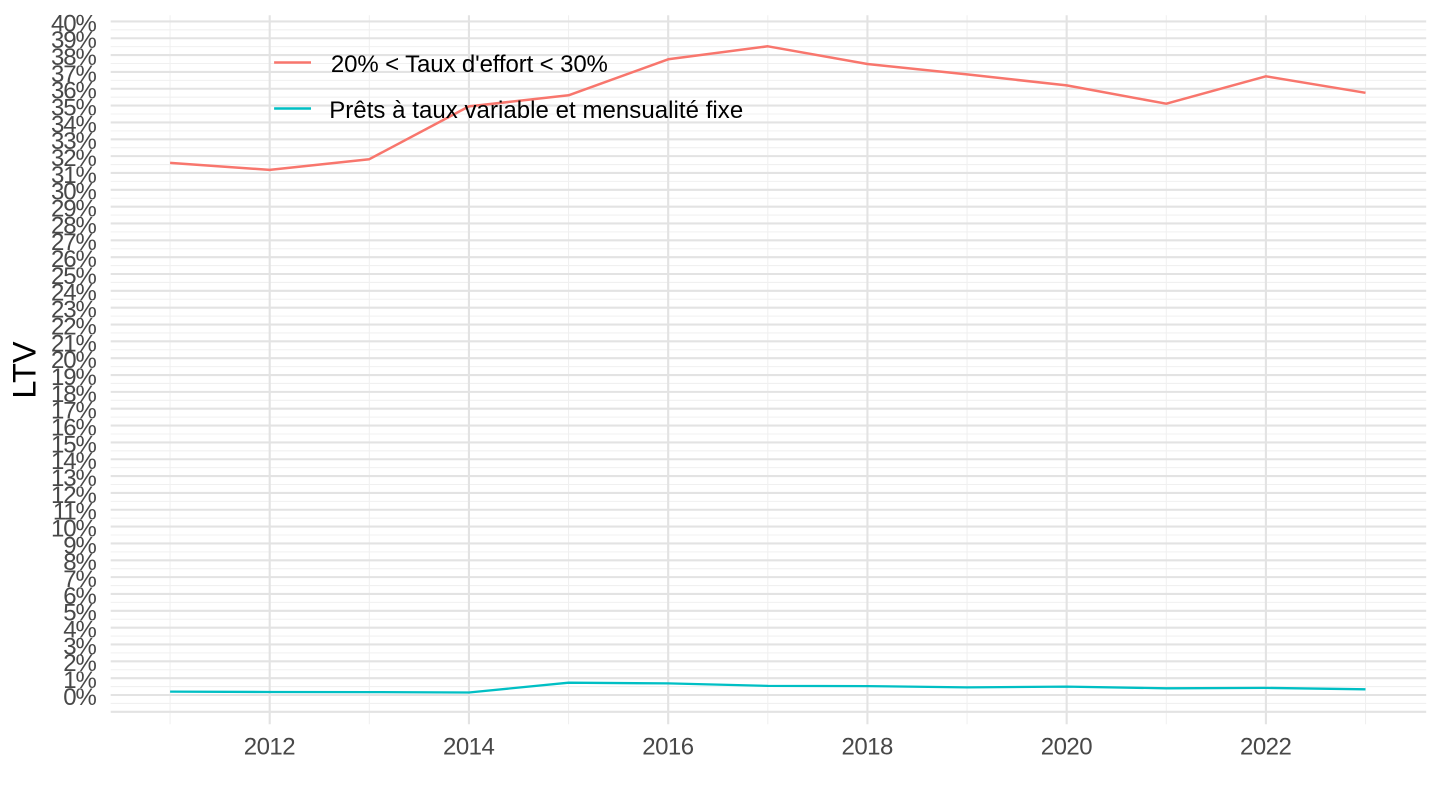 The image size is (1440, 810). Describe the element at coordinates (73, 495) in the screenshot. I see `svg-text: 12%` at that location.